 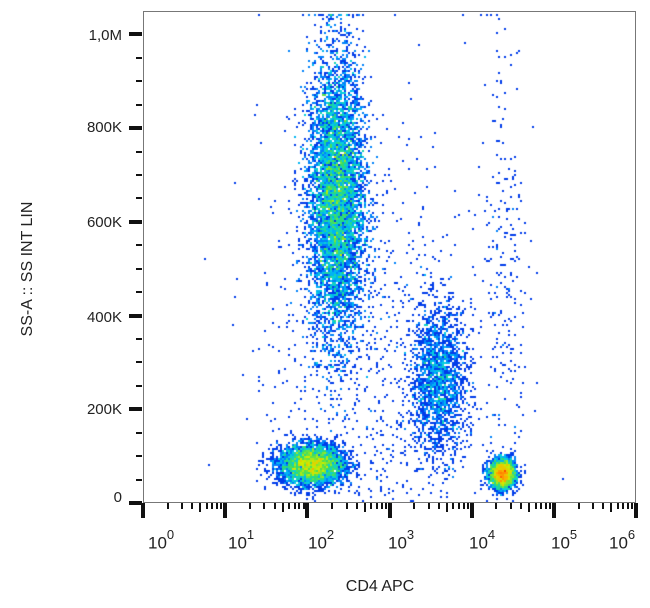 I want to click on x-tick-label: 10², so click(x=321, y=540).